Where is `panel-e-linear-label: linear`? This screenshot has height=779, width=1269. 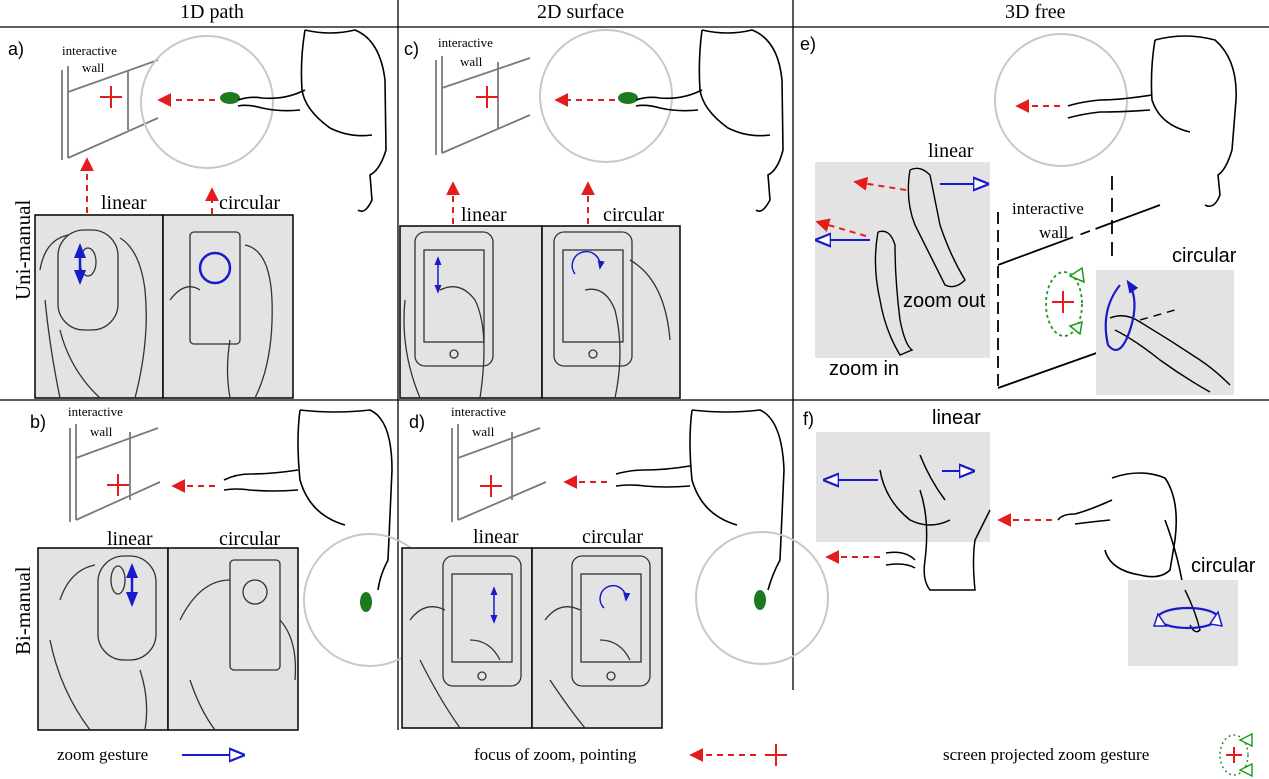 panel-e-linear-label: linear is located at coordinates (951, 151).